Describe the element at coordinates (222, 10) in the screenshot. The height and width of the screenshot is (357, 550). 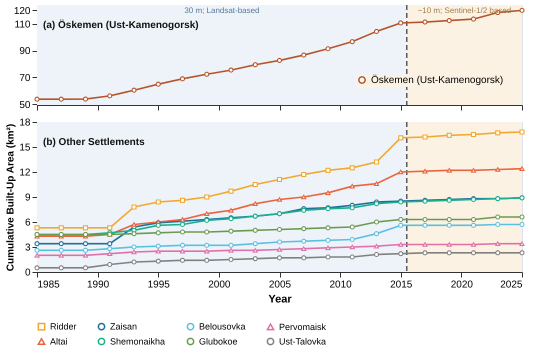
I see `band-label: 30 m; Landsat-based` at that location.